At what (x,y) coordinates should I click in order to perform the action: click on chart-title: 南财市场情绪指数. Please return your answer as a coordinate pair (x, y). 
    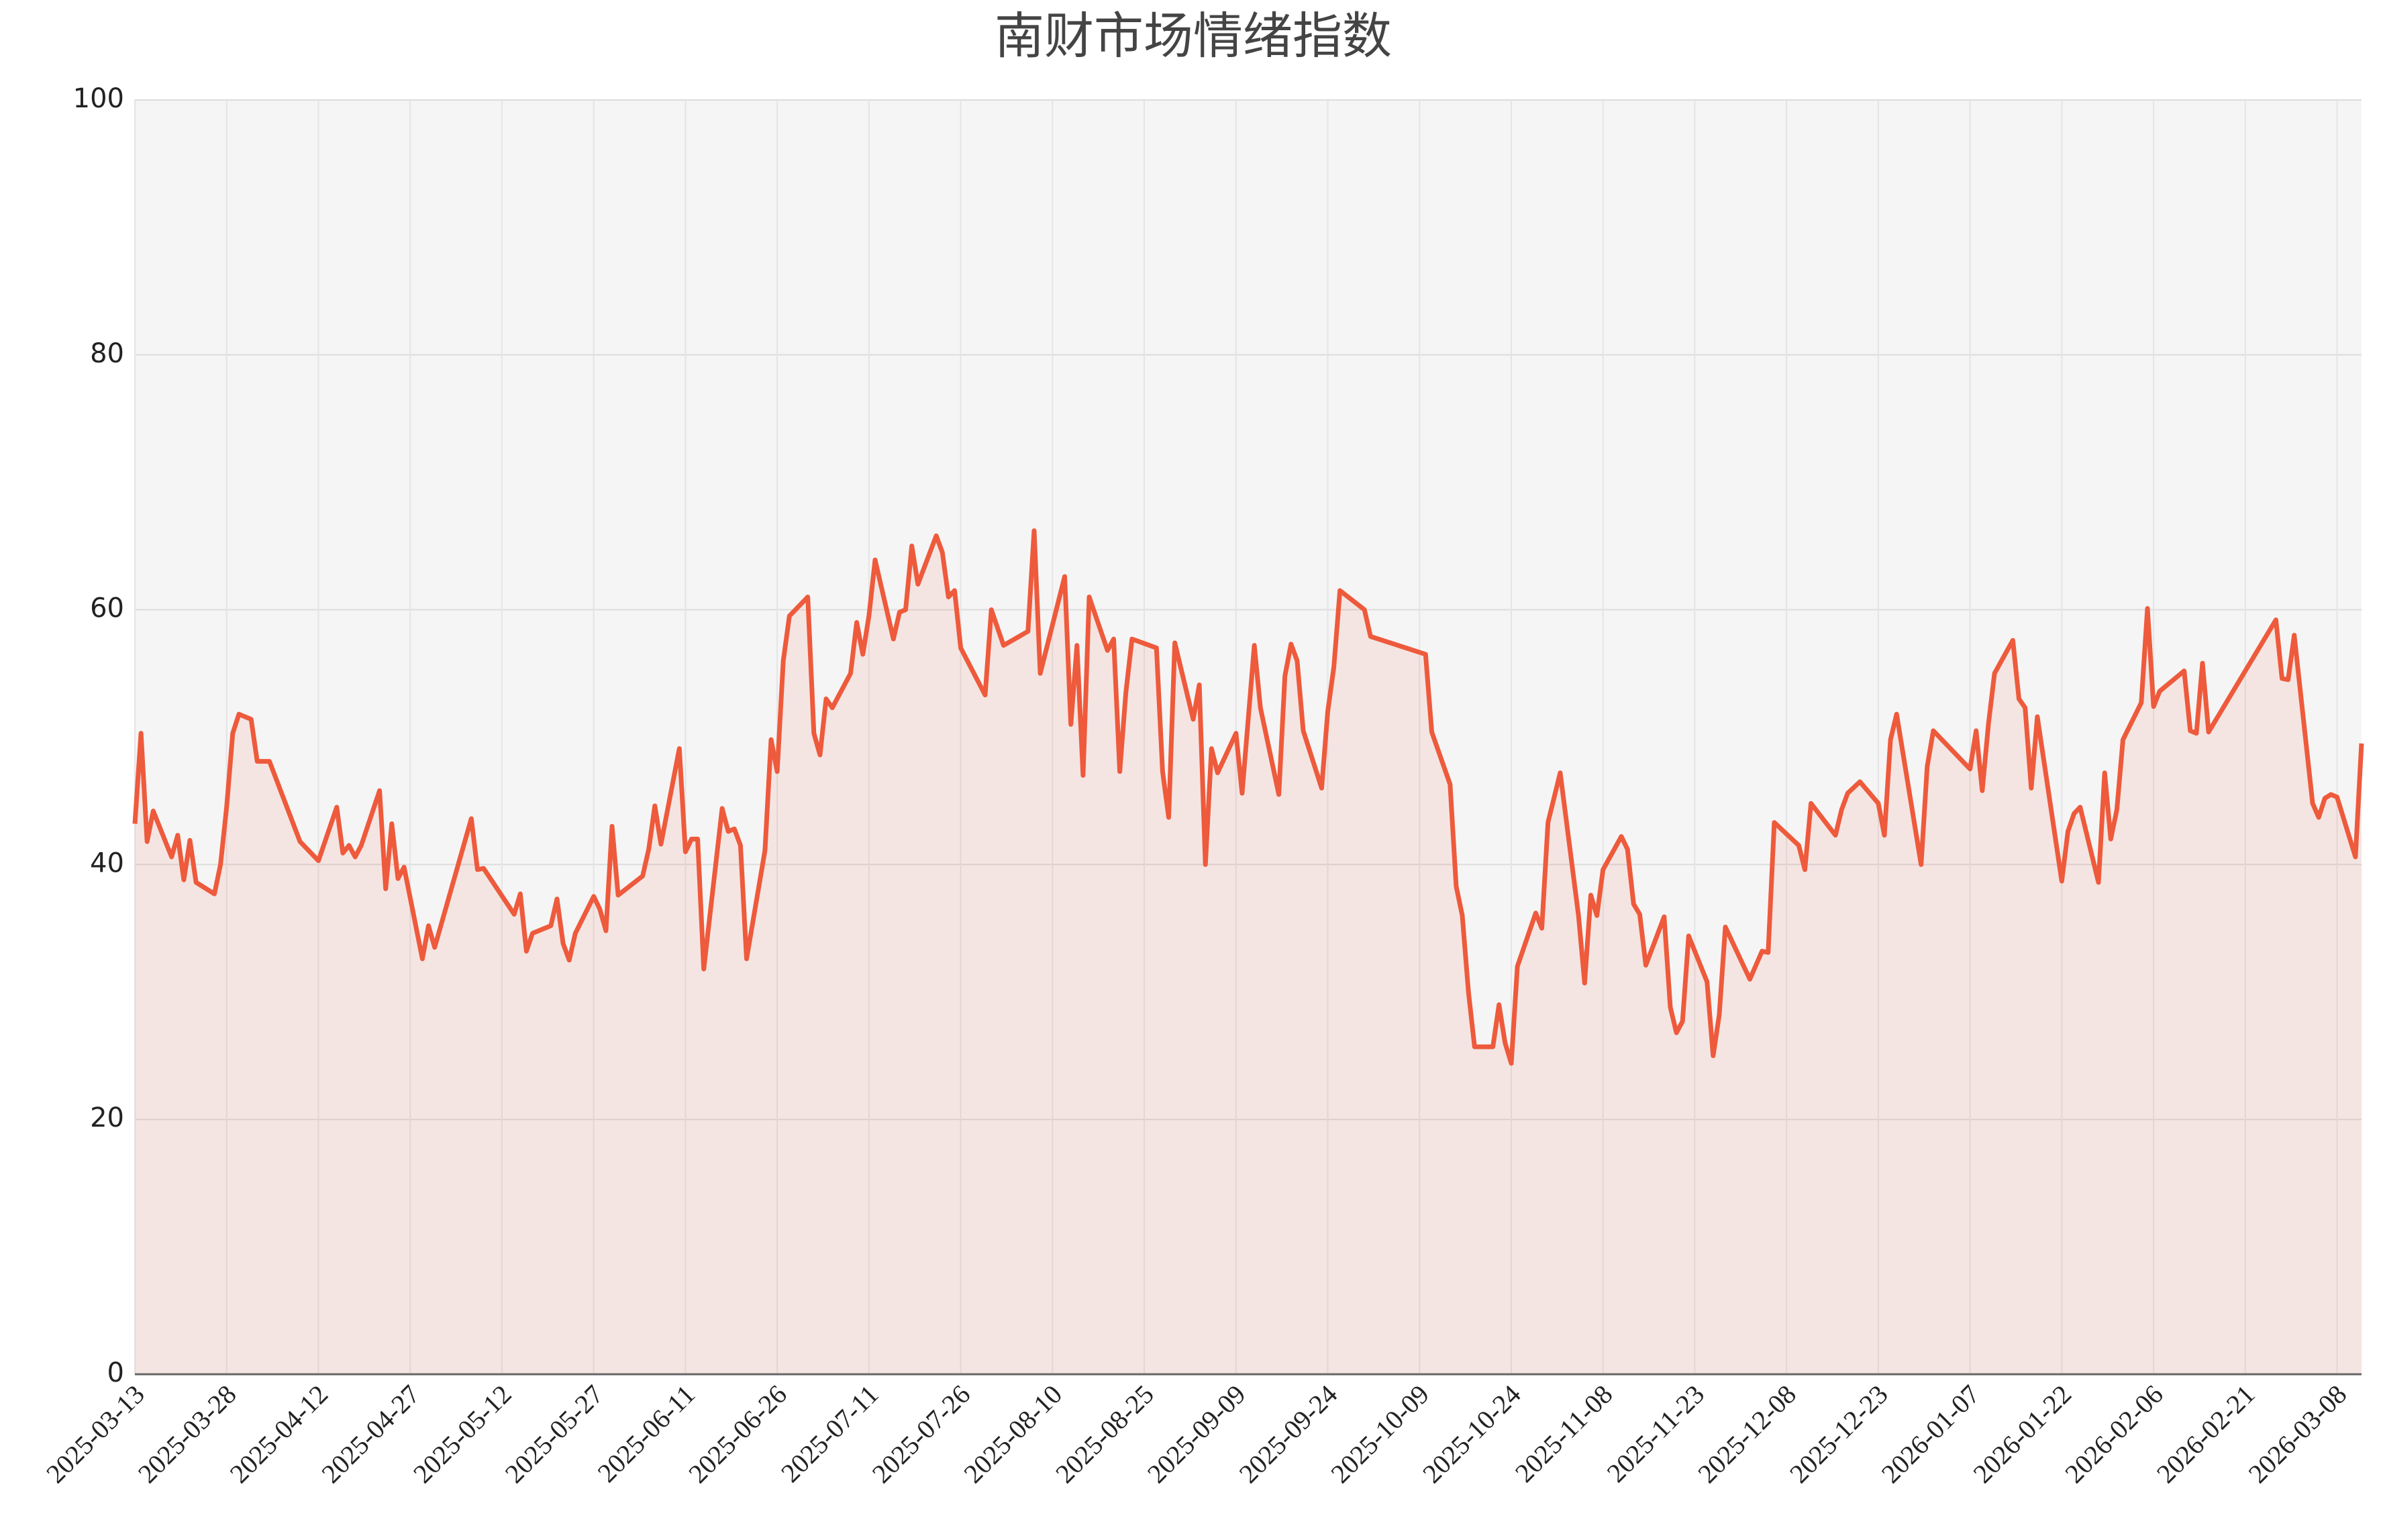
    Looking at the image, I should click on (1193, 36).